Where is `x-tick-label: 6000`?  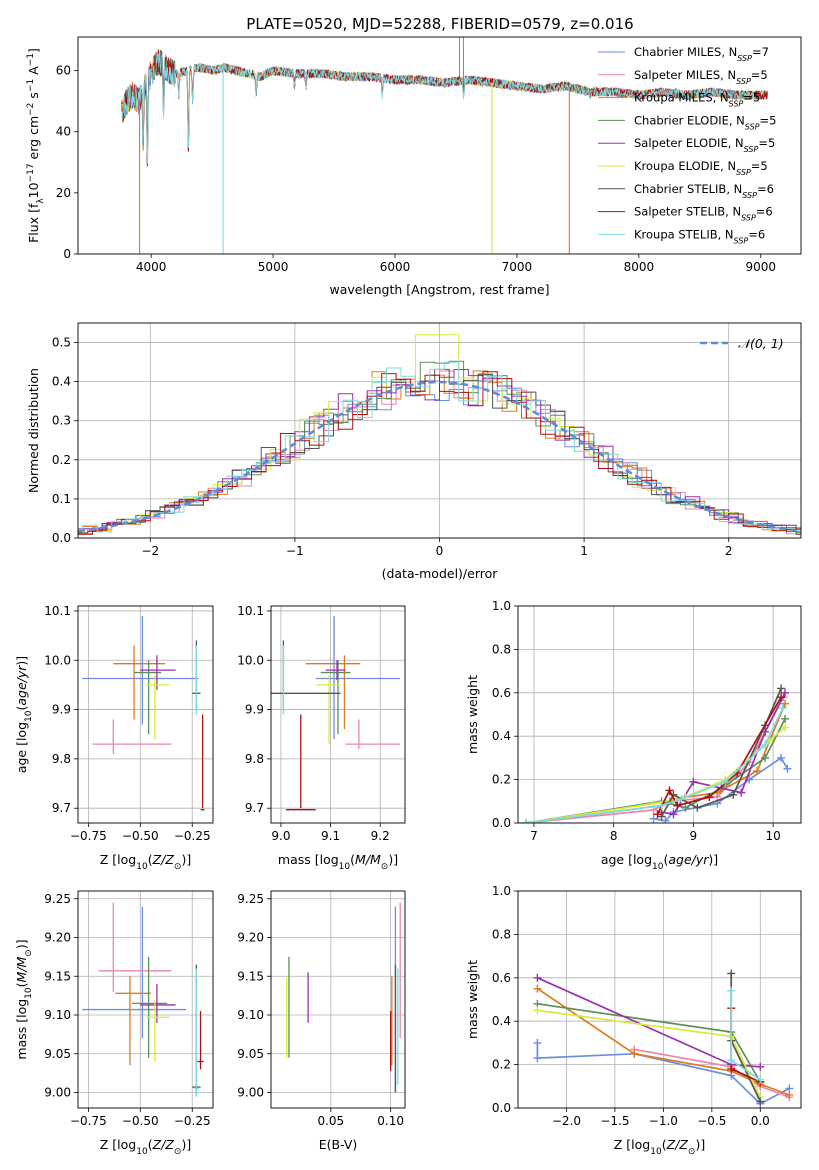
x-tick-label: 6000 is located at coordinates (395, 267).